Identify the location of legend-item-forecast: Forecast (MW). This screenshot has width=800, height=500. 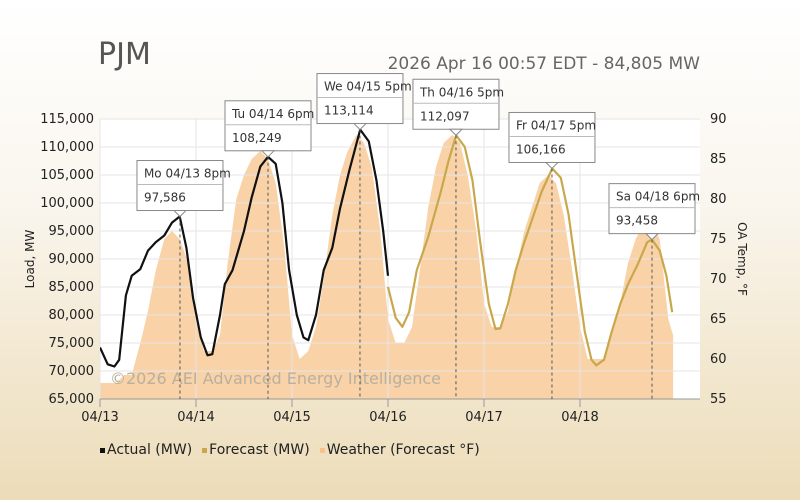
(256, 450).